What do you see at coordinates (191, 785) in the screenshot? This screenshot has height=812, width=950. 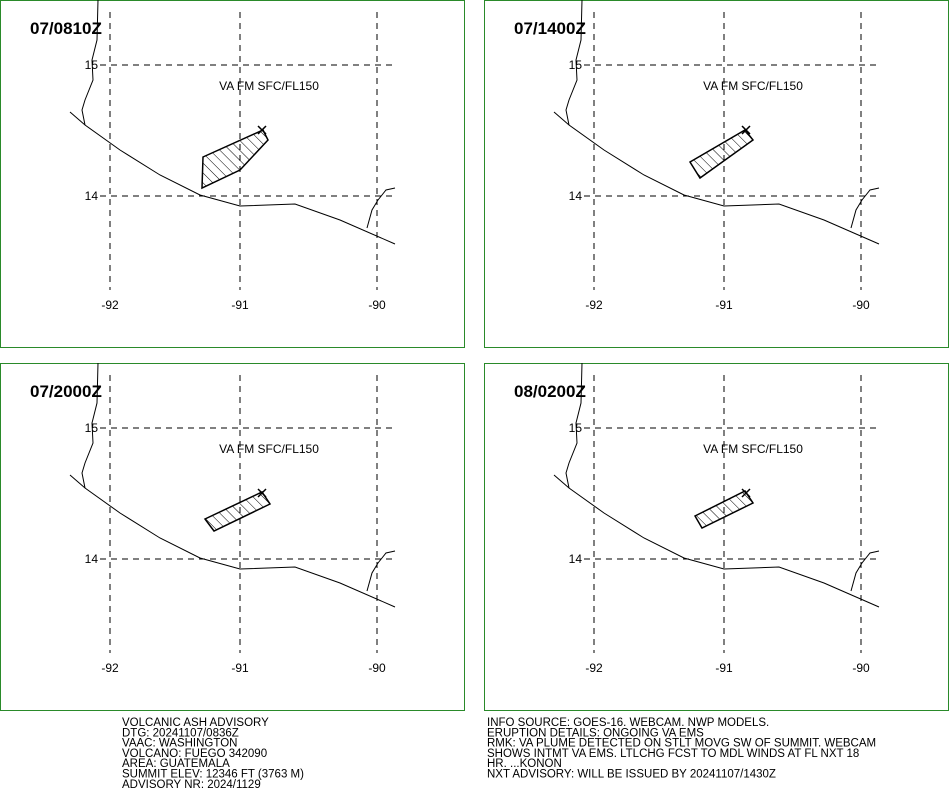 I see `advisory-line: ADVISORY NR: 2024/1129` at bounding box center [191, 785].